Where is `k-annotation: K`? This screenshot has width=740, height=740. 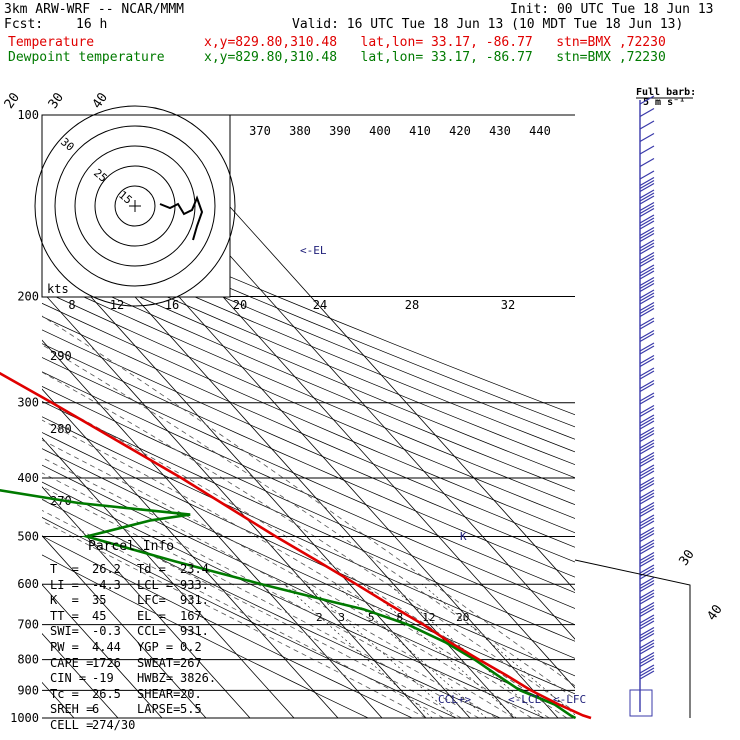 k-annotation: K is located at coordinates (463, 536).